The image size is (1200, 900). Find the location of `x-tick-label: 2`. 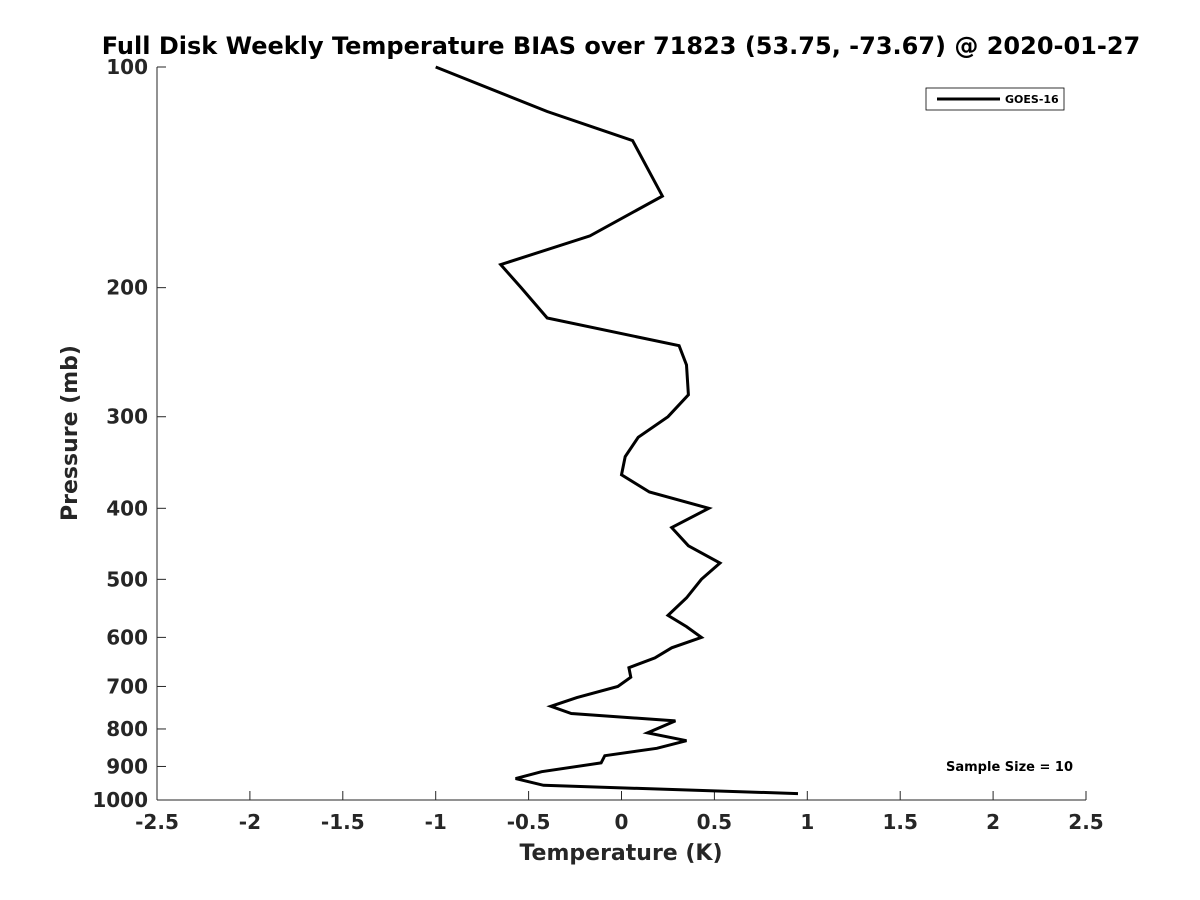

x-tick-label: 2 is located at coordinates (993, 822).